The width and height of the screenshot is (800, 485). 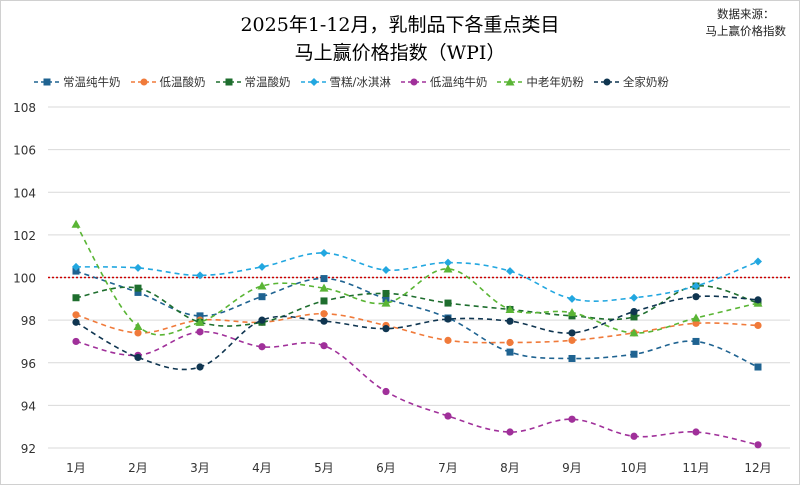 I want to click on legend-label: 常温纯牛奶, so click(x=92, y=82).